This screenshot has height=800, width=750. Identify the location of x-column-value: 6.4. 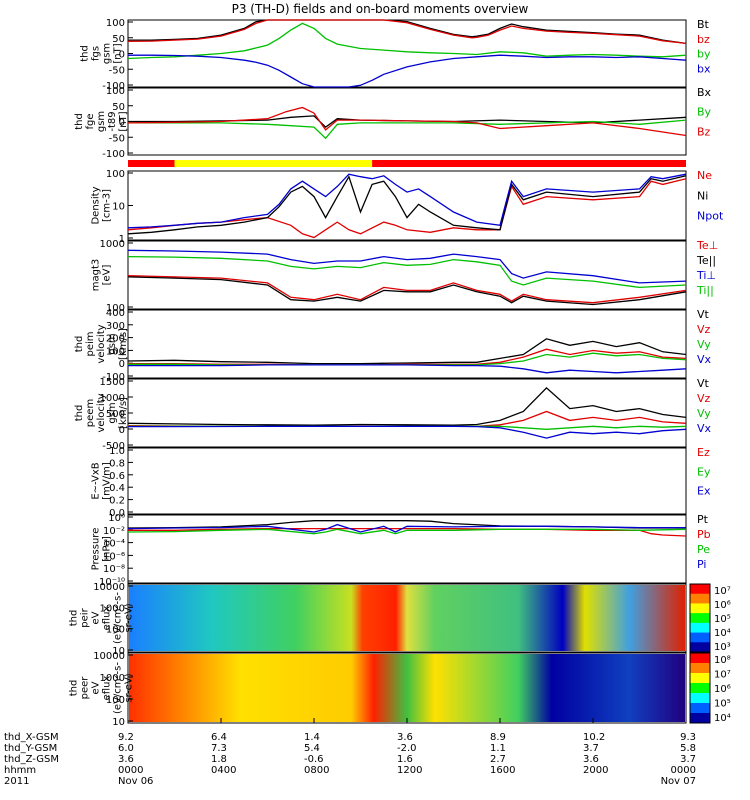
(219, 737).